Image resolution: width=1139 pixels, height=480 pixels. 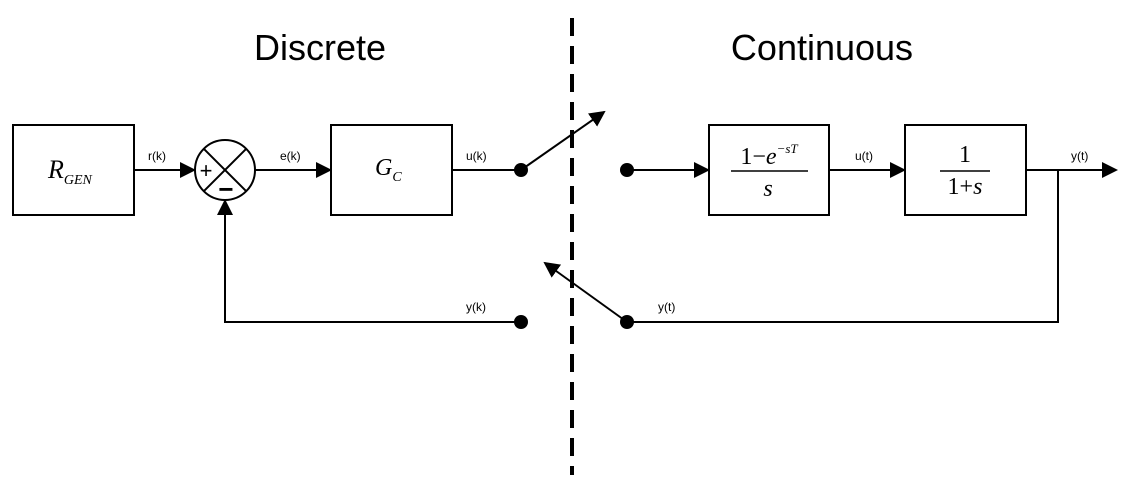 I want to click on plant-transfer-function: 1 1+s, so click(x=965, y=171).